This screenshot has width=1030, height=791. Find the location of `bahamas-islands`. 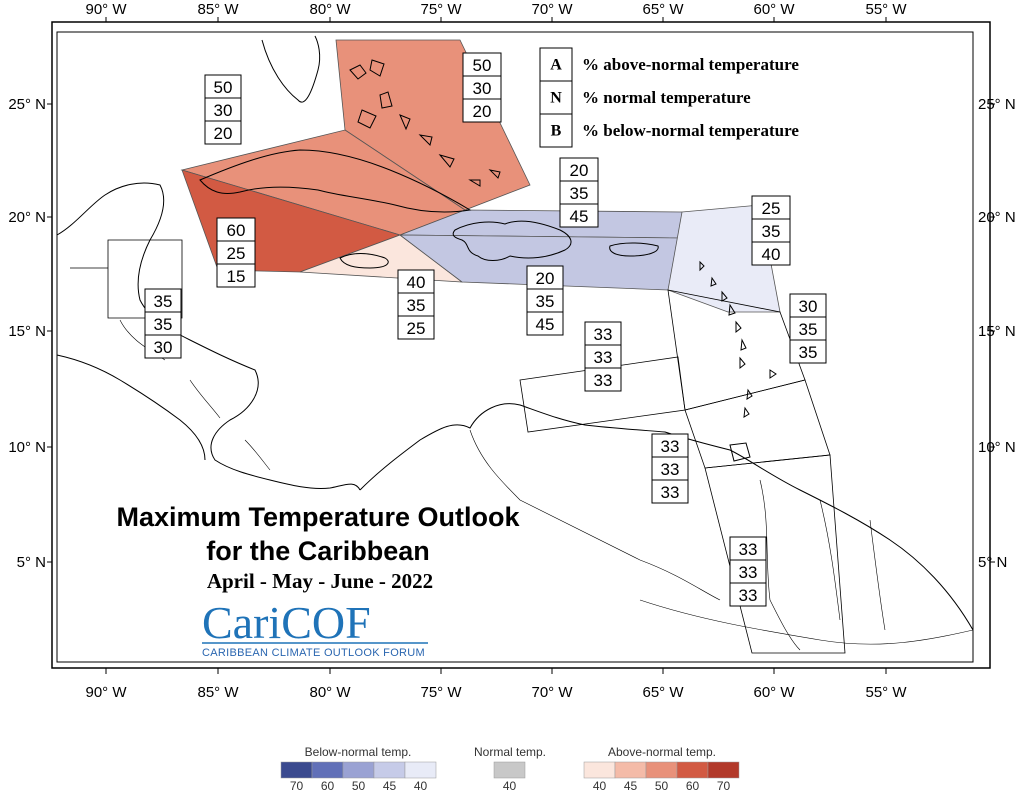

bahamas-islands is located at coordinates (425, 123).